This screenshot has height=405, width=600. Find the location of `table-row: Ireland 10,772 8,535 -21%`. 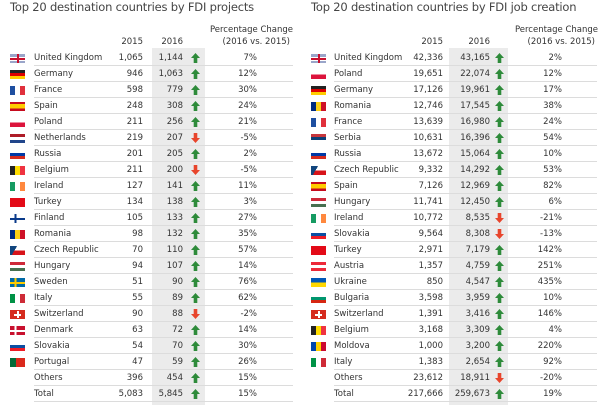

table-row: Ireland 10,772 8,535 -21% is located at coordinates (452, 218).